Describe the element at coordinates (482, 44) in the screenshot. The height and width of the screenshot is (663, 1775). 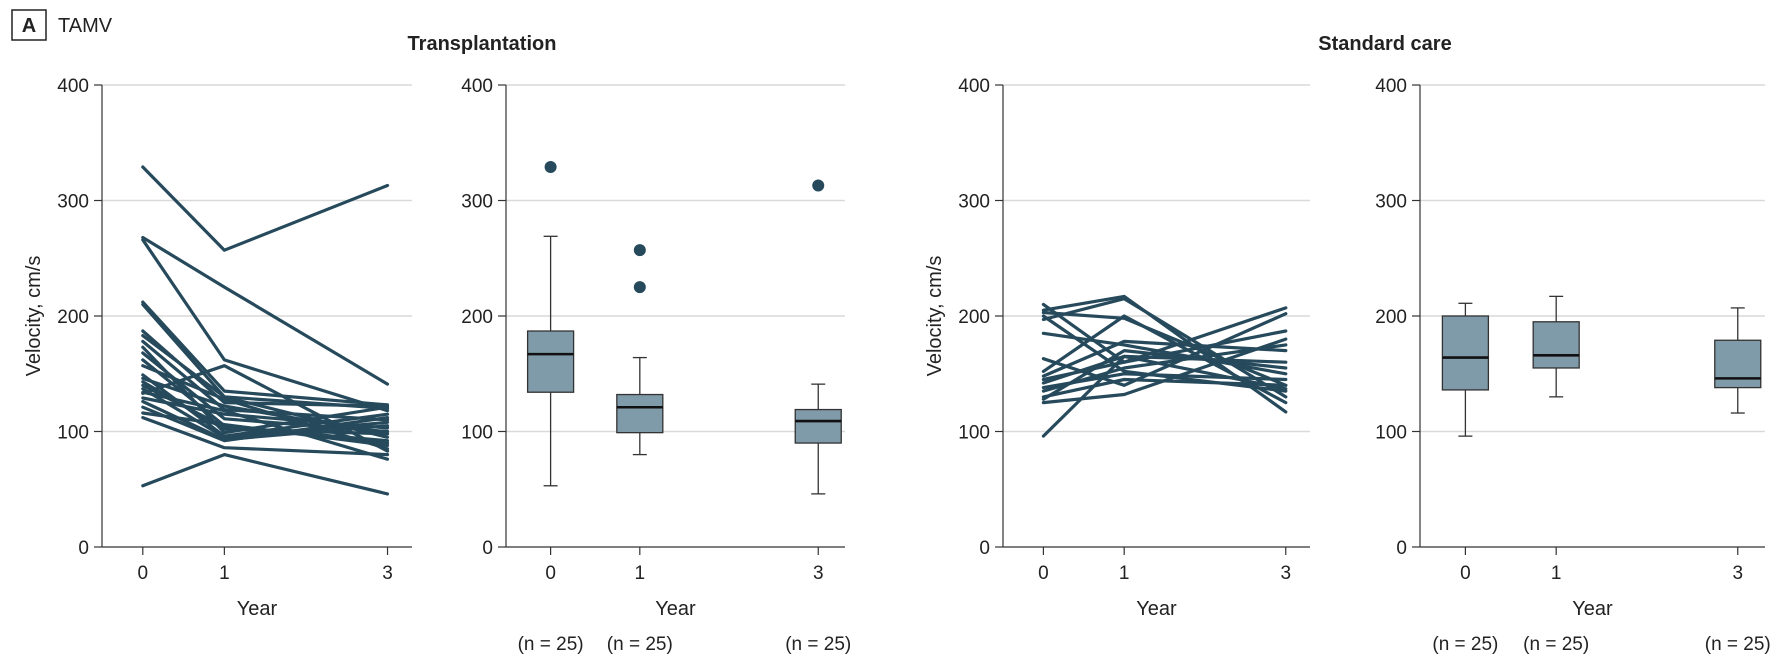
I see `group-title-transplantation: Transplantation` at that location.